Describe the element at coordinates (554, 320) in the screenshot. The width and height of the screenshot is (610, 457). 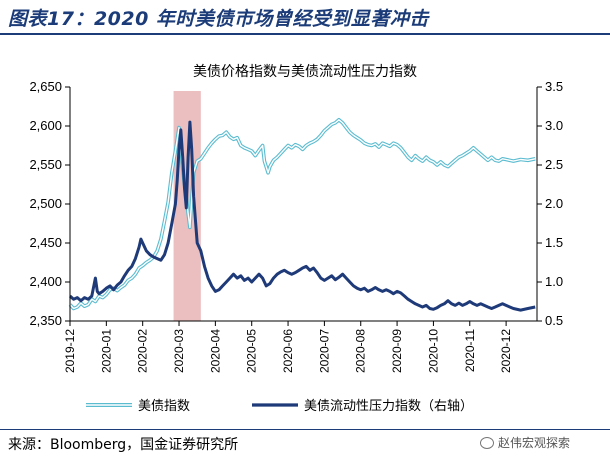
I see `y-tick-label-right: 0.5` at that location.